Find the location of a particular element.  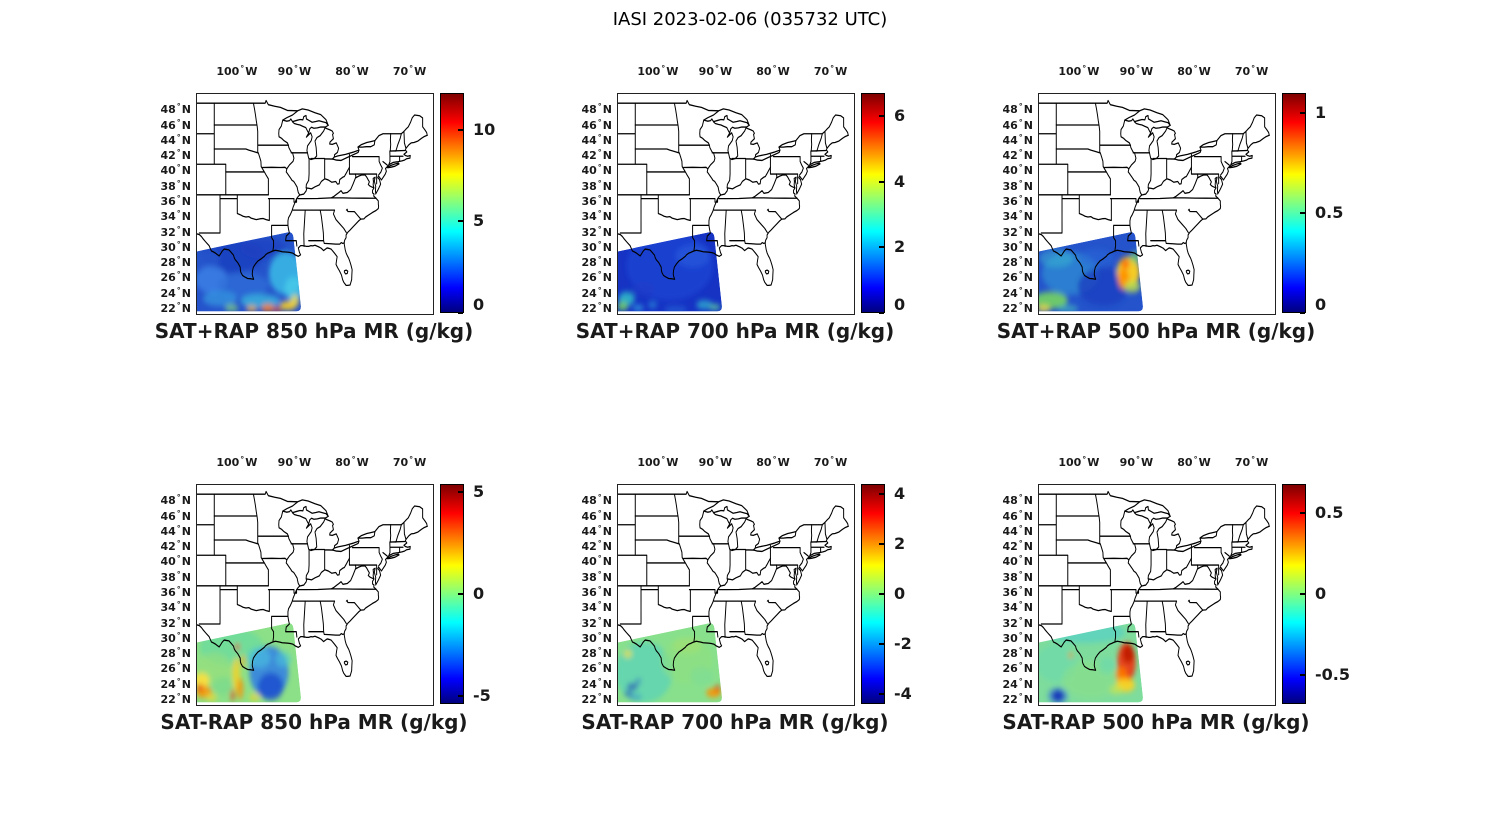

lon-tick-value: 80 is located at coordinates (764, 462).